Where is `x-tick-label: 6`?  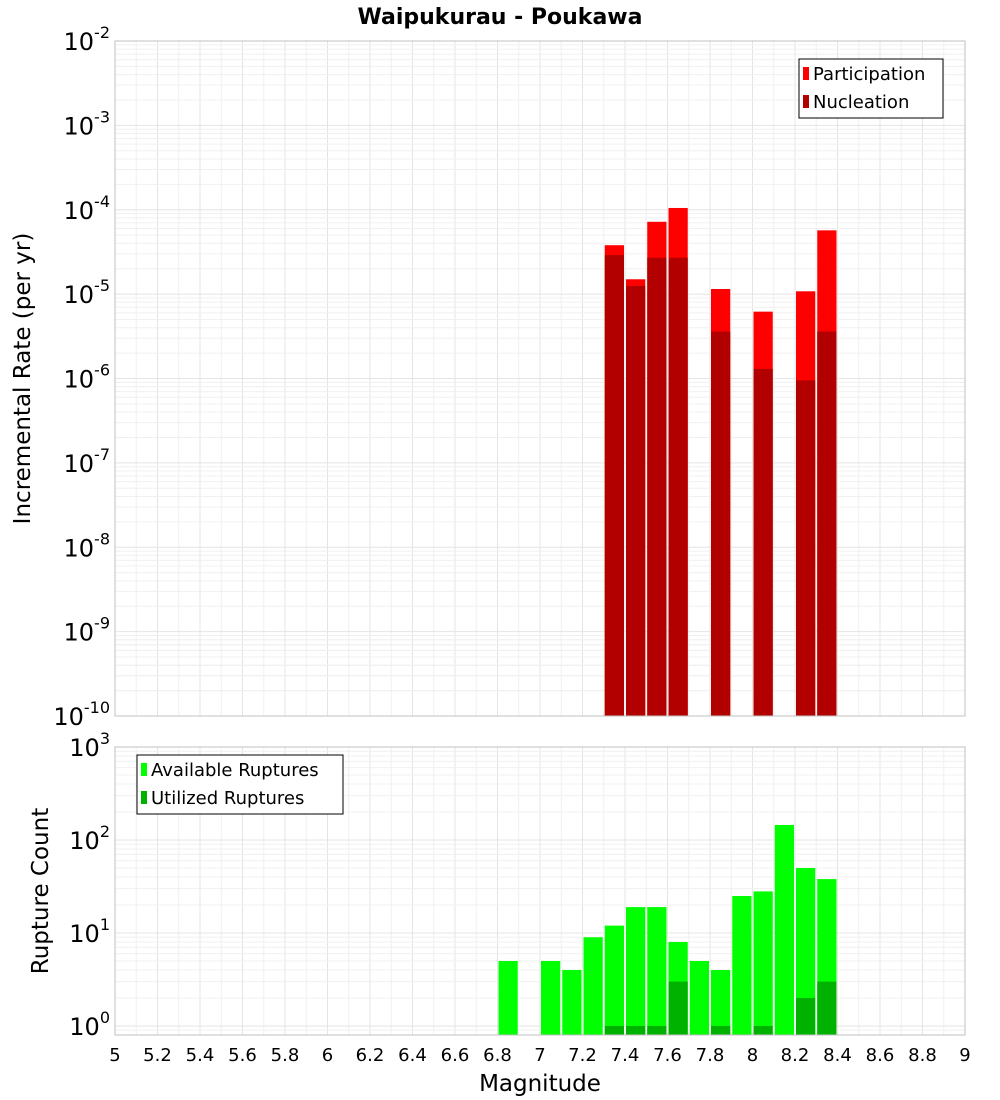
x-tick-label: 6 is located at coordinates (327, 1055).